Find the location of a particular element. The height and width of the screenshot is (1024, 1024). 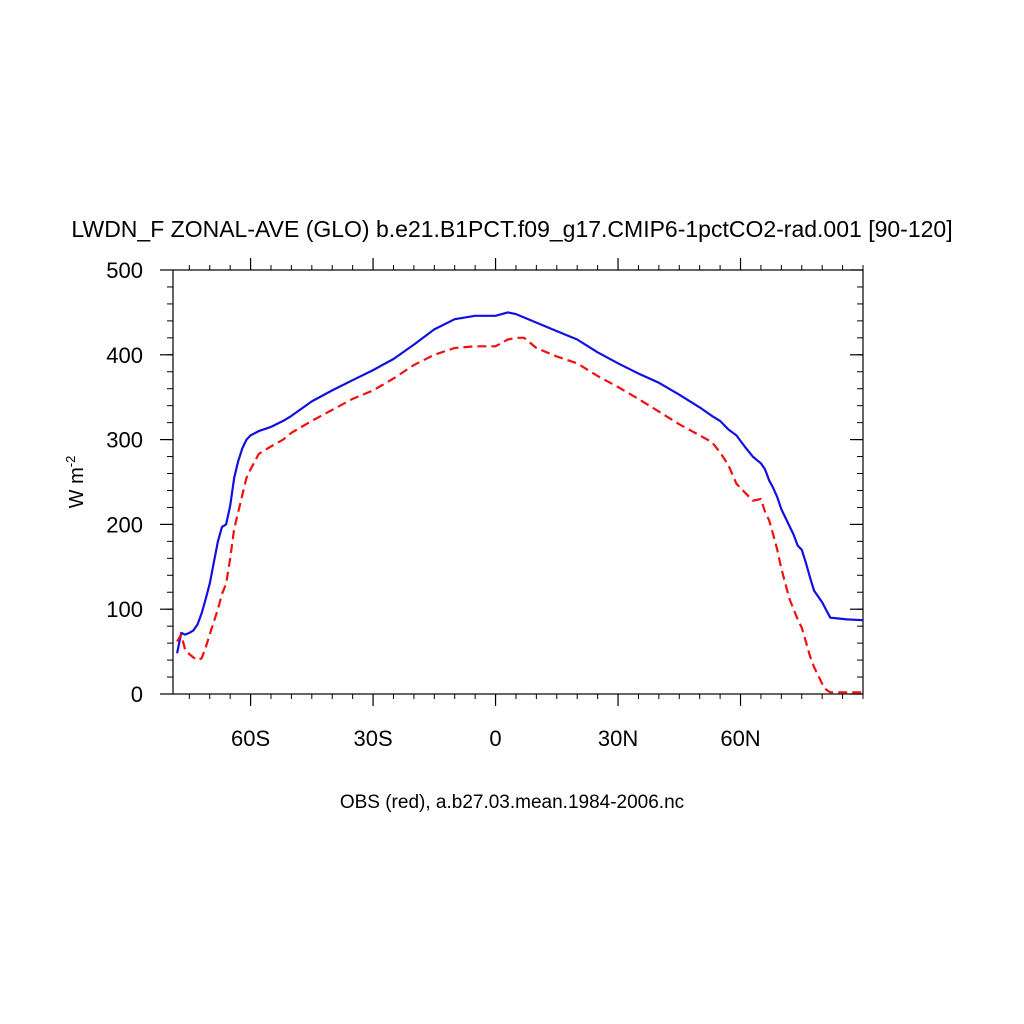

y-tick-label: 200 is located at coordinates (124, 524).